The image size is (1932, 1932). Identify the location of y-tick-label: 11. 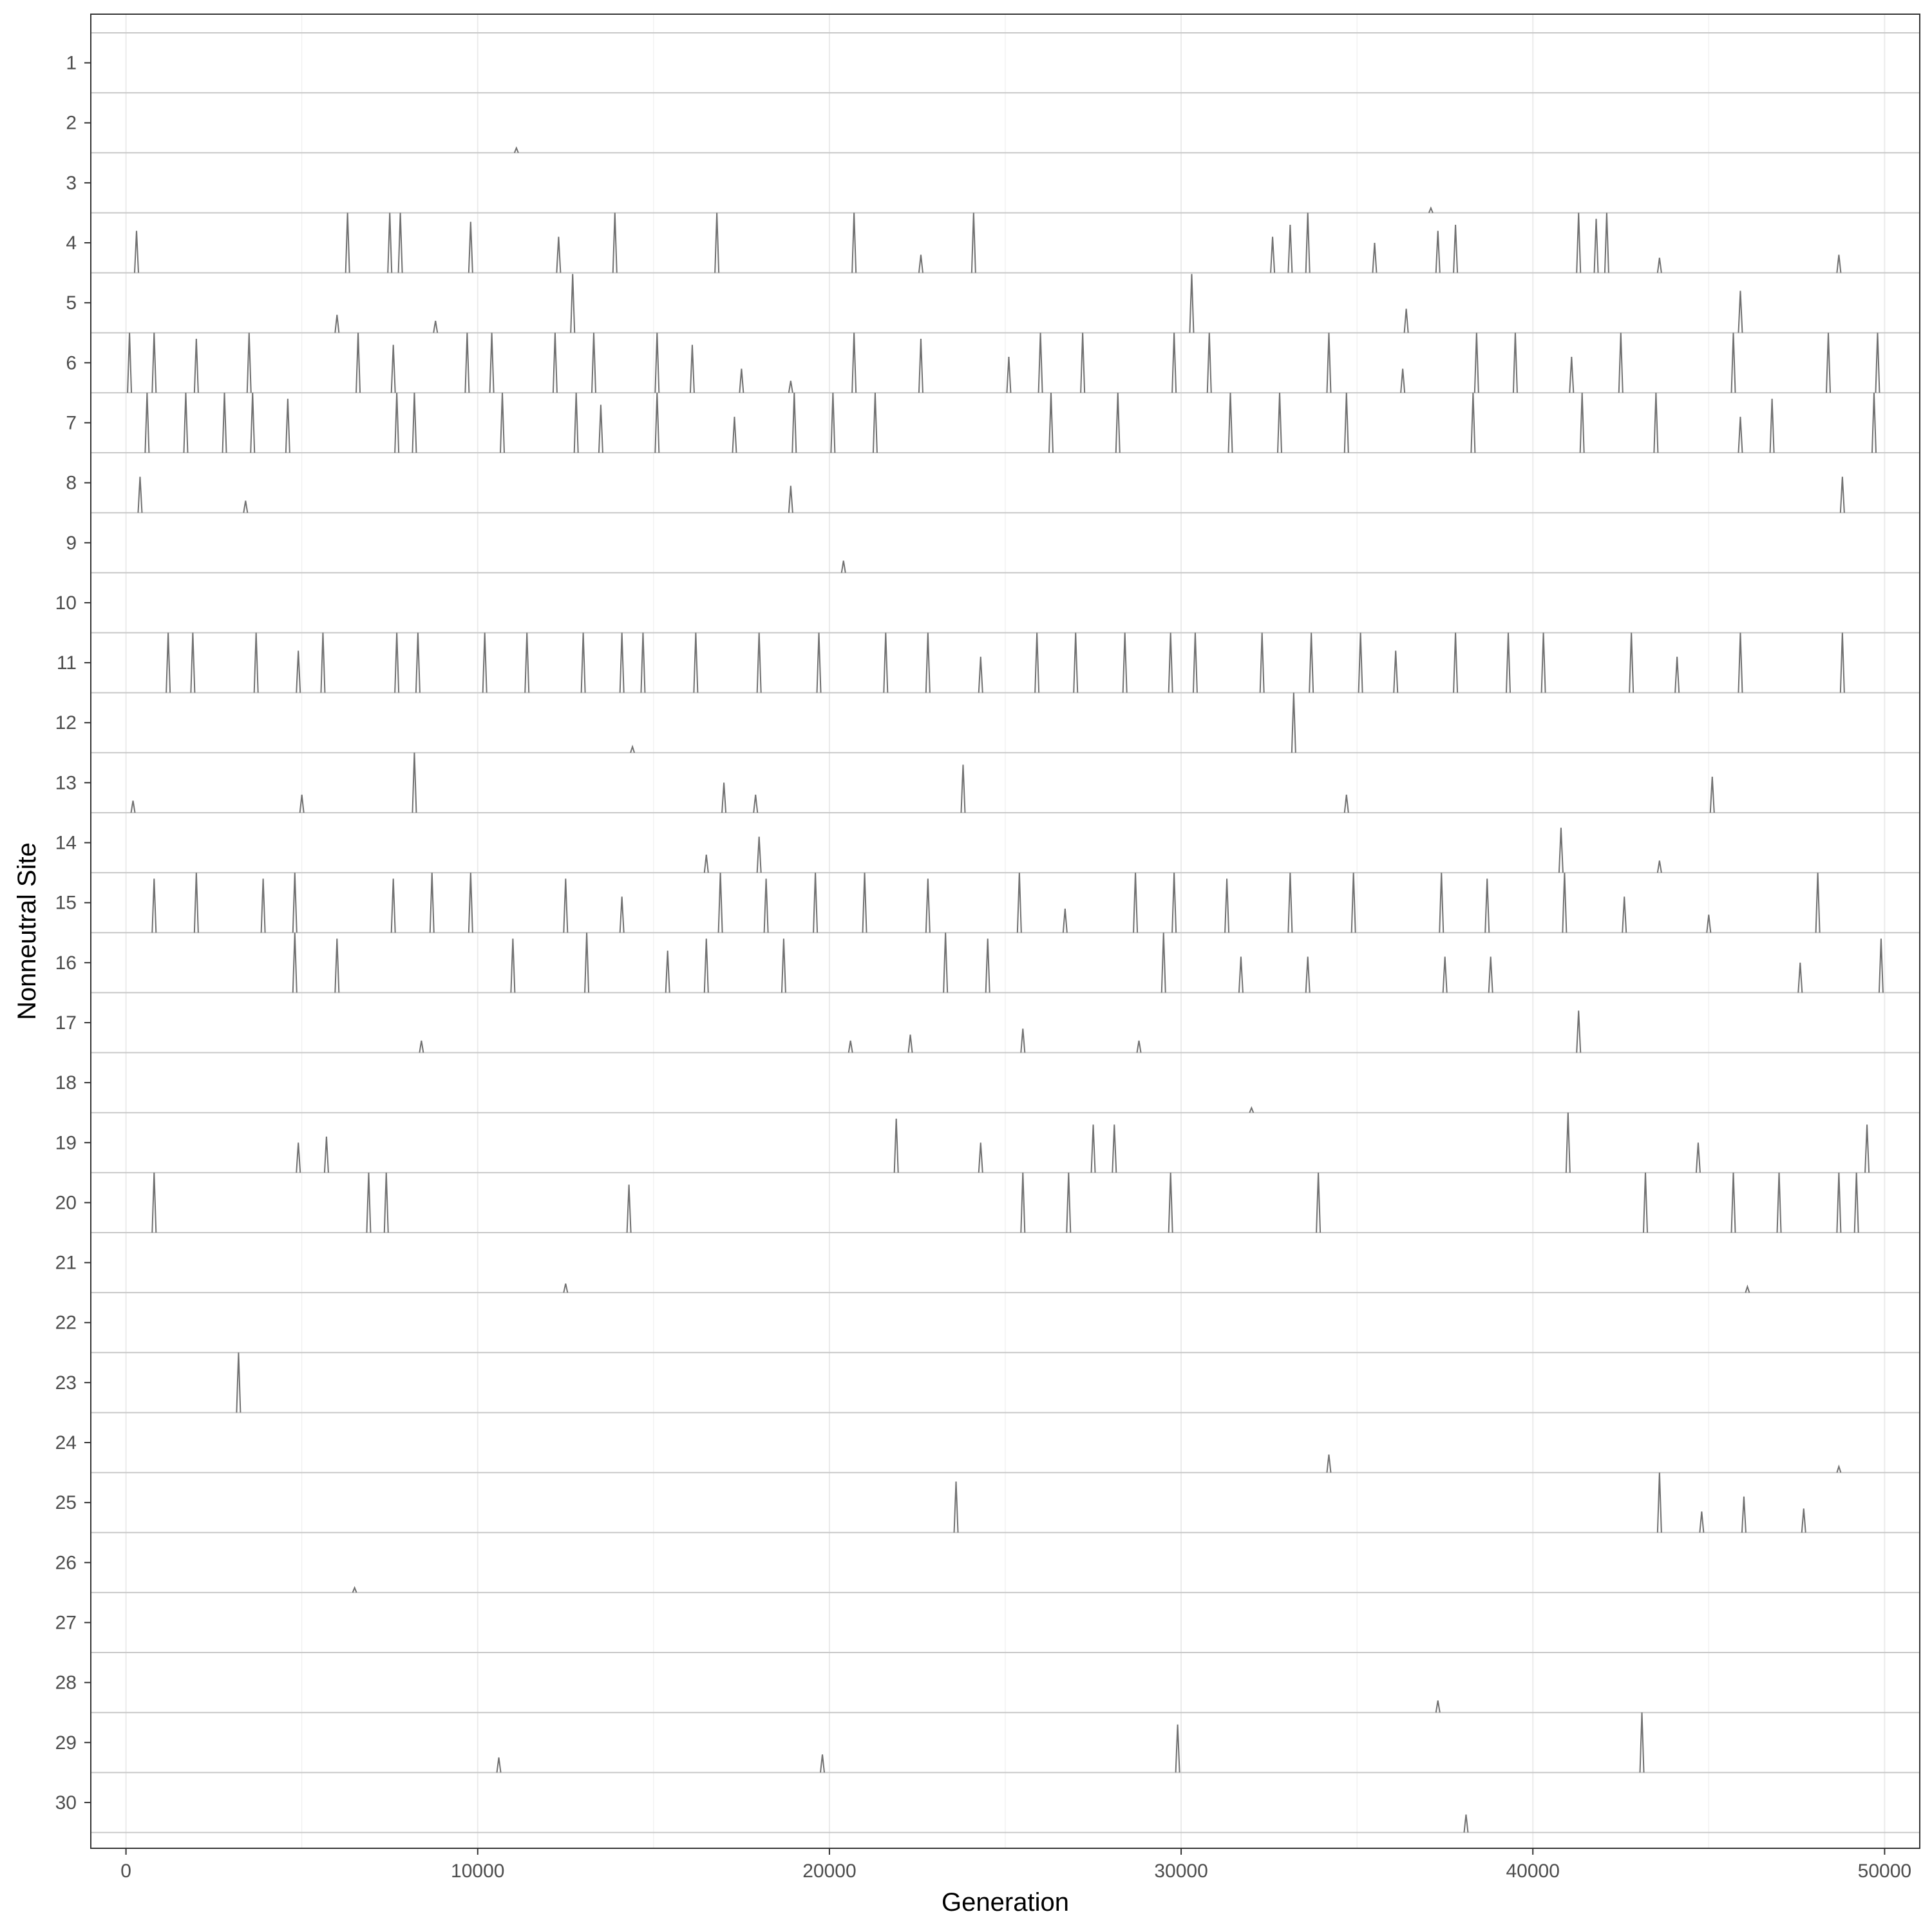
(67, 663).